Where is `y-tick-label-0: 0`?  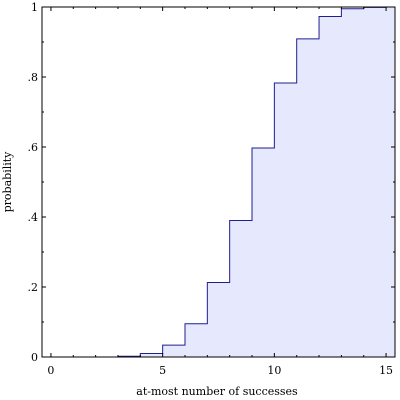
y-tick-label-0: 0 is located at coordinates (34, 357).